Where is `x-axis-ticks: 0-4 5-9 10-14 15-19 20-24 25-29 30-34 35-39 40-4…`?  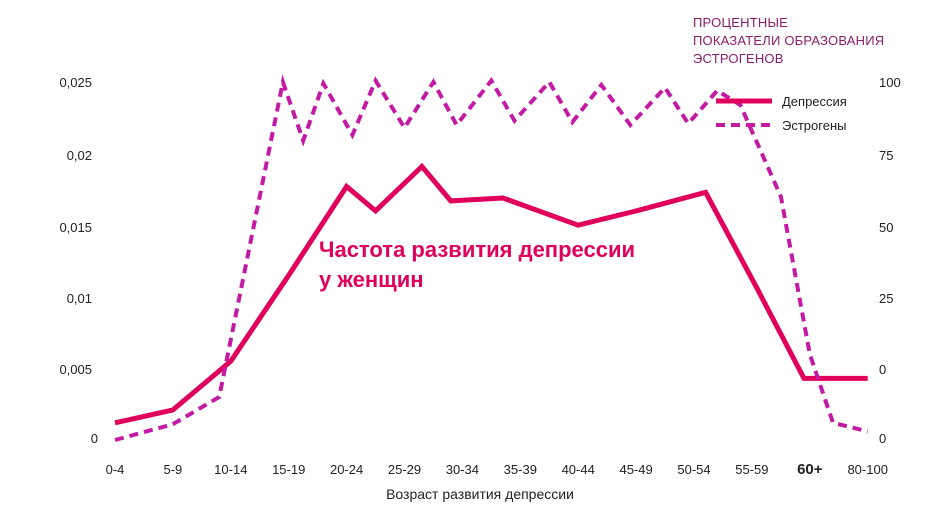
x-axis-ticks: 0-4 5-9 10-14 15-19 20-24 25-29 30-34 35-39 40-4… is located at coordinates (497, 469).